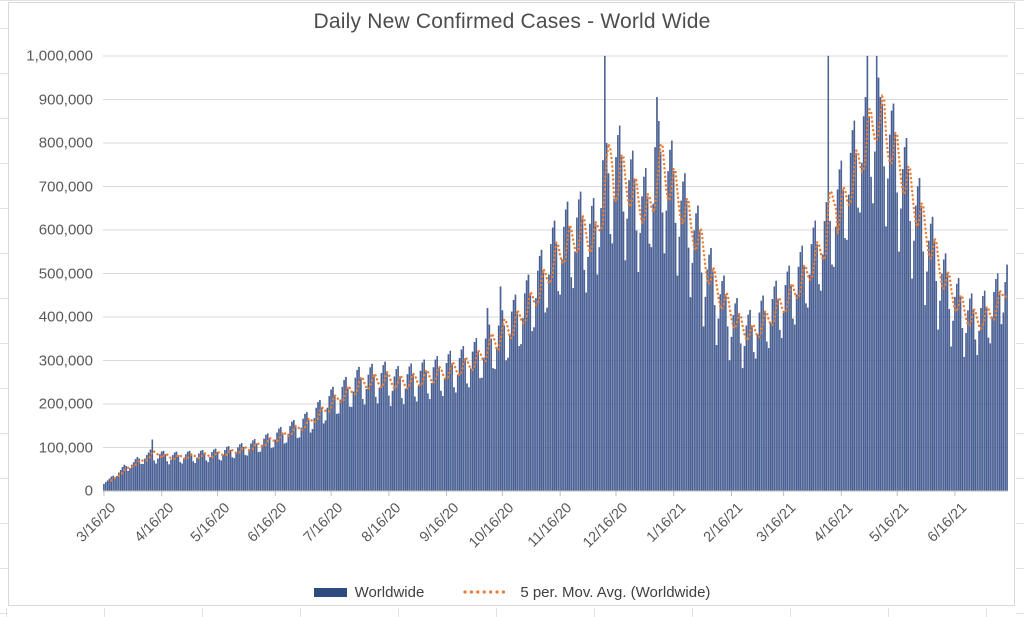  I want to click on y-axis-tick-label: 200,000, so click(65, 404).